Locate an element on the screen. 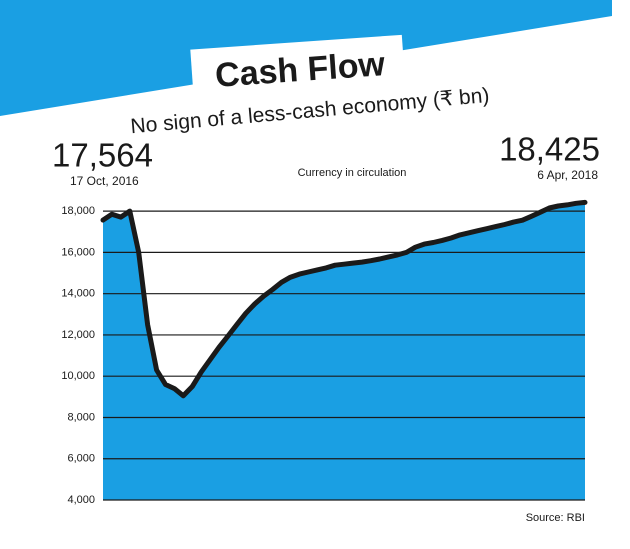  annotation-value: 17,564 is located at coordinates (102, 155).